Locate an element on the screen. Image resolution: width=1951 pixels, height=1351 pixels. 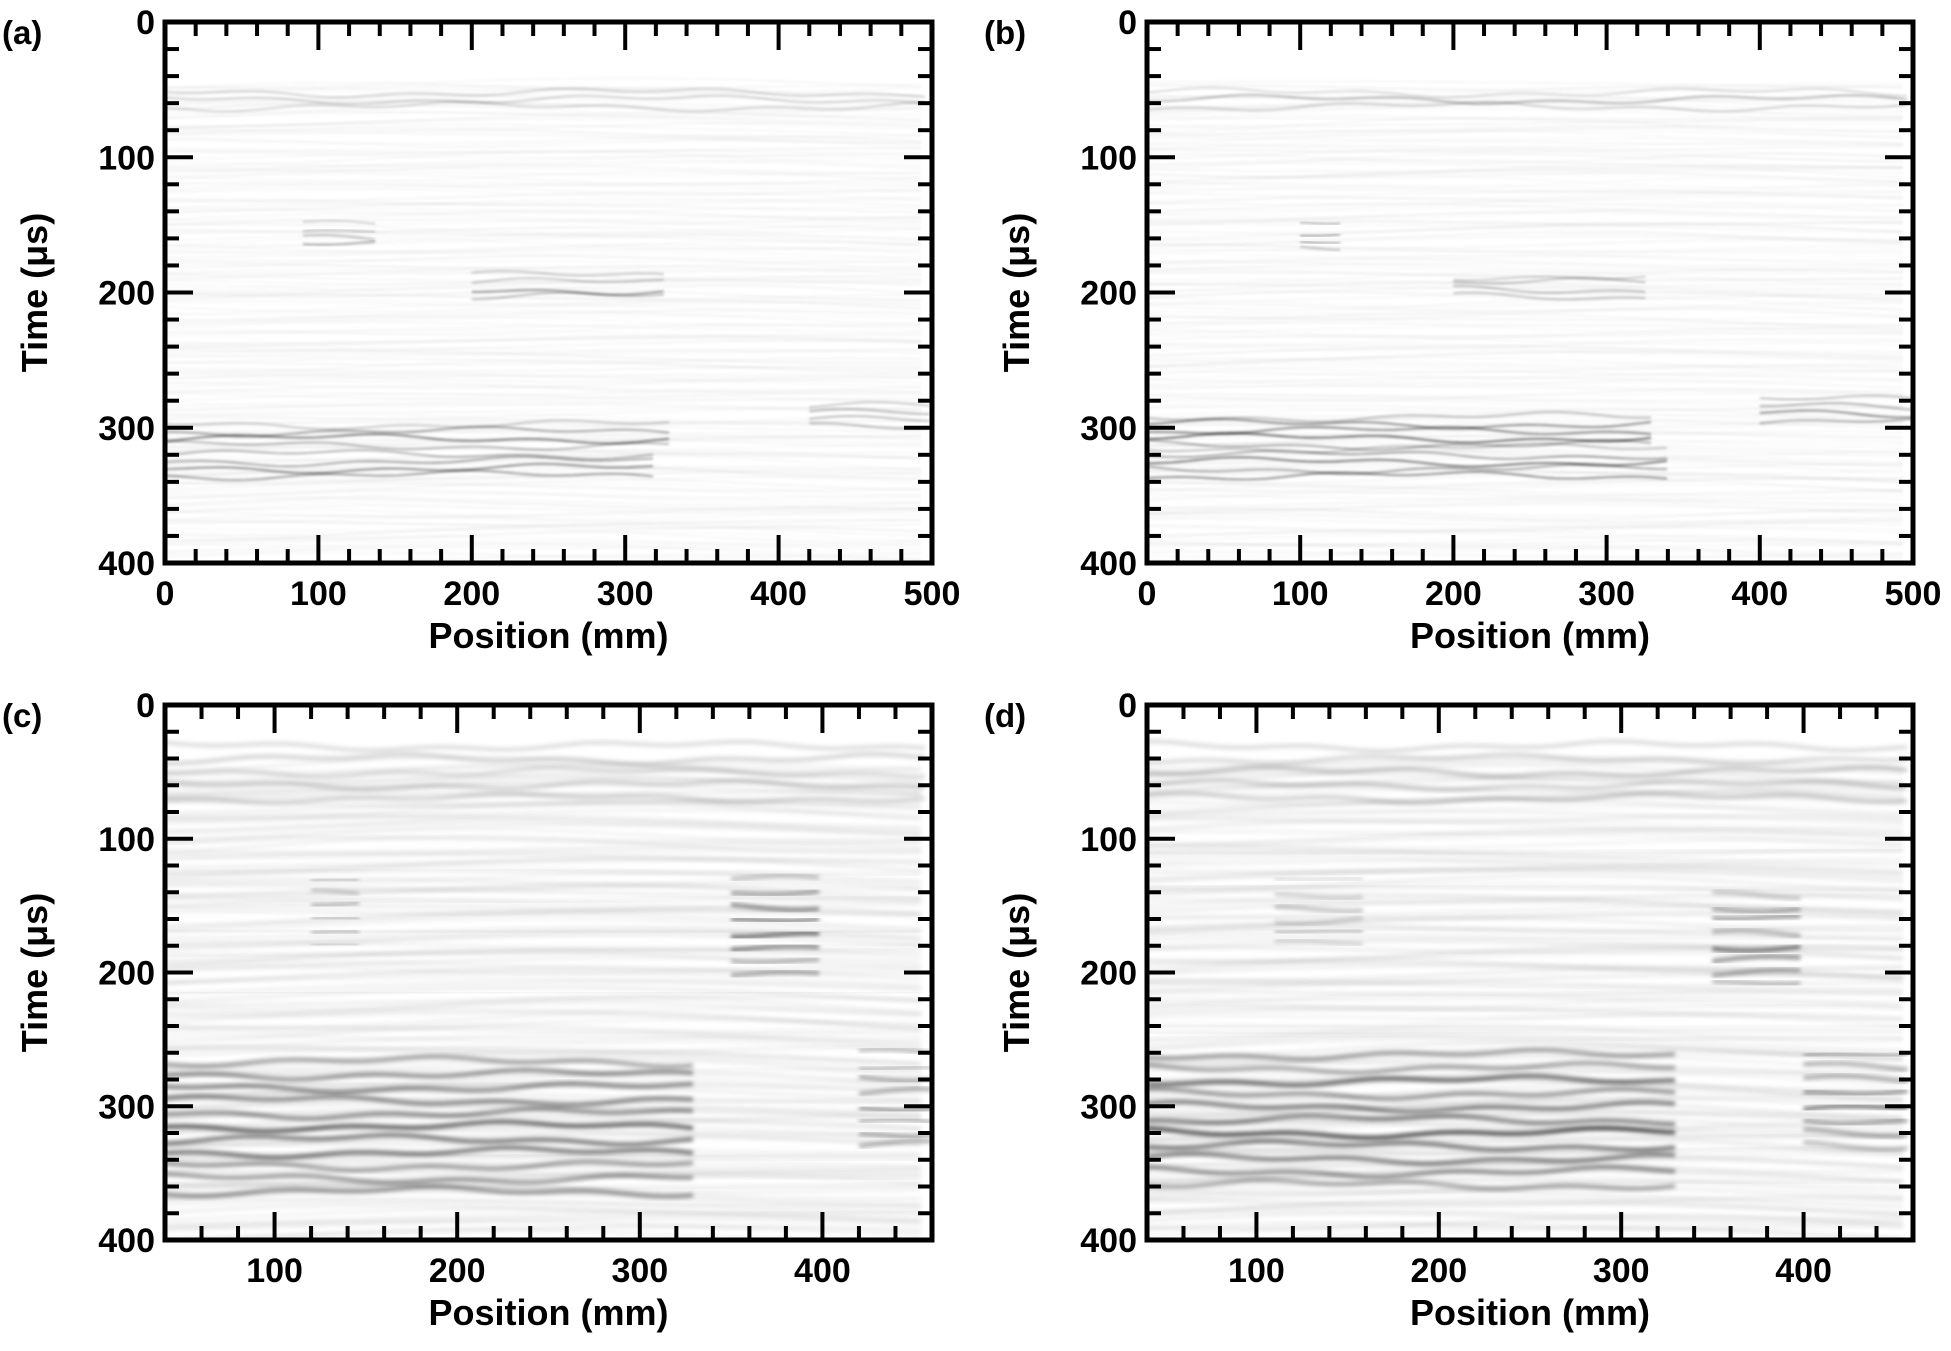
x-tick-label: 300 is located at coordinates (625, 594).